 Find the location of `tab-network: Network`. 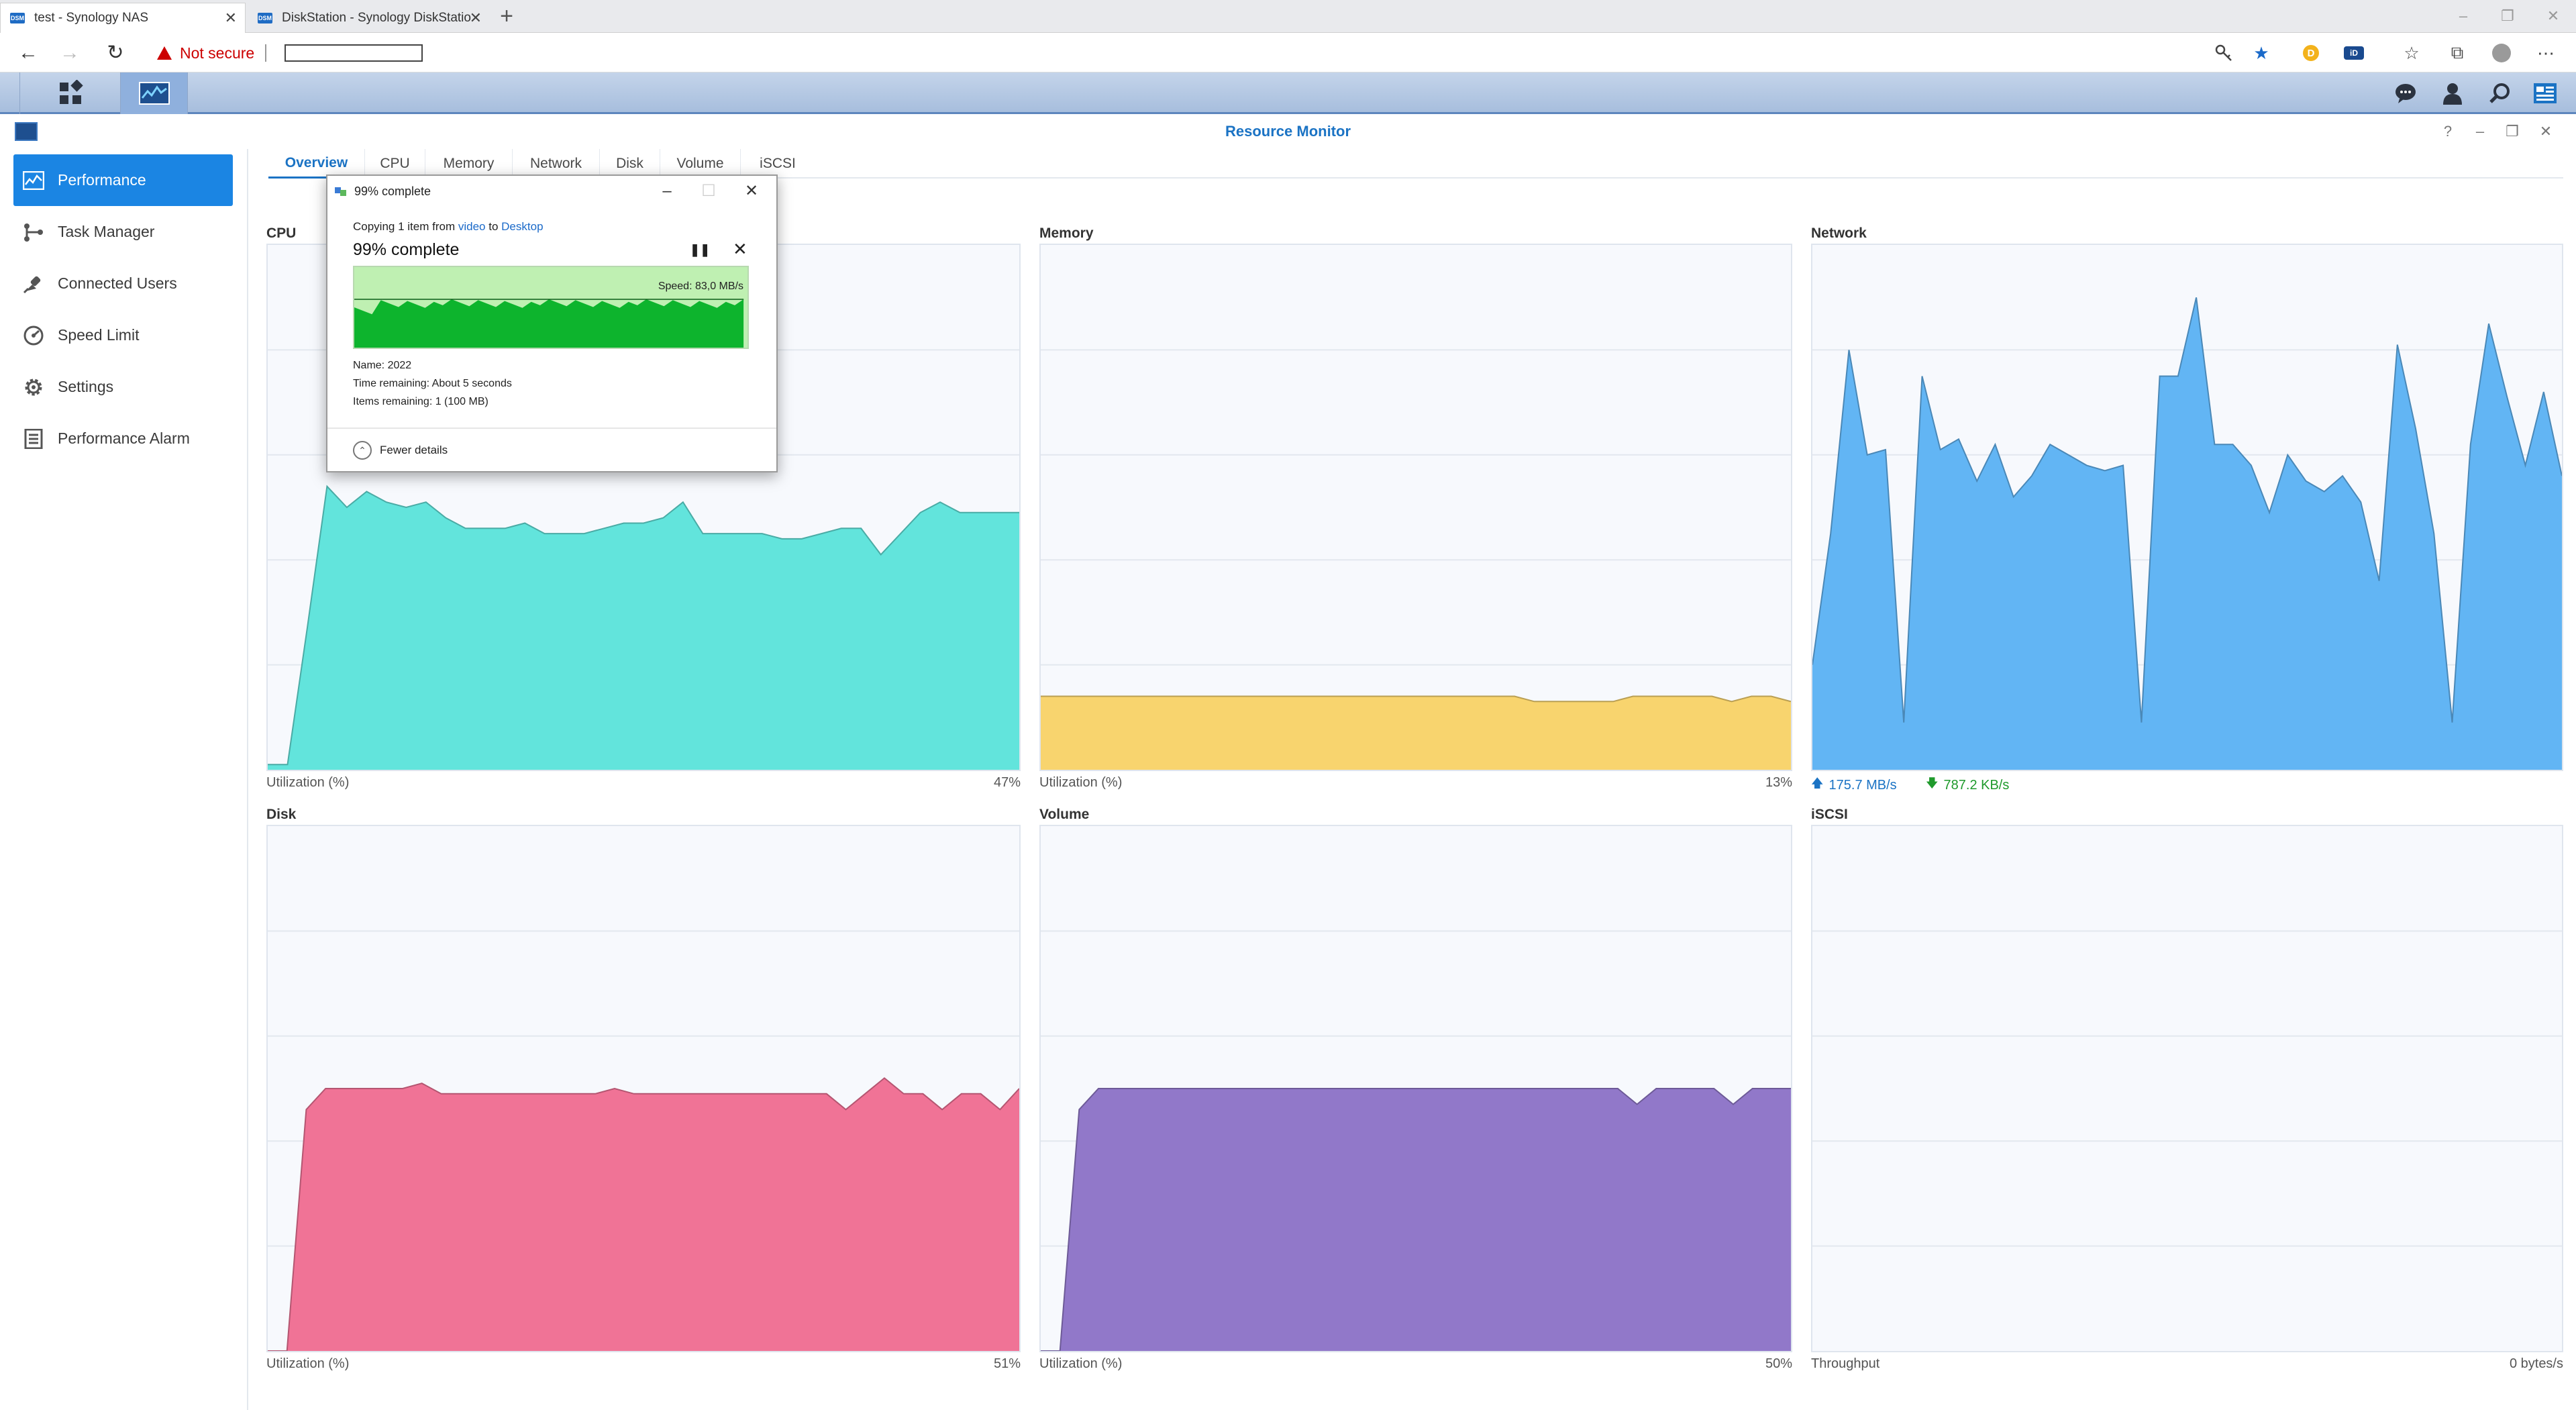

tab-network: Network is located at coordinates (556, 164).